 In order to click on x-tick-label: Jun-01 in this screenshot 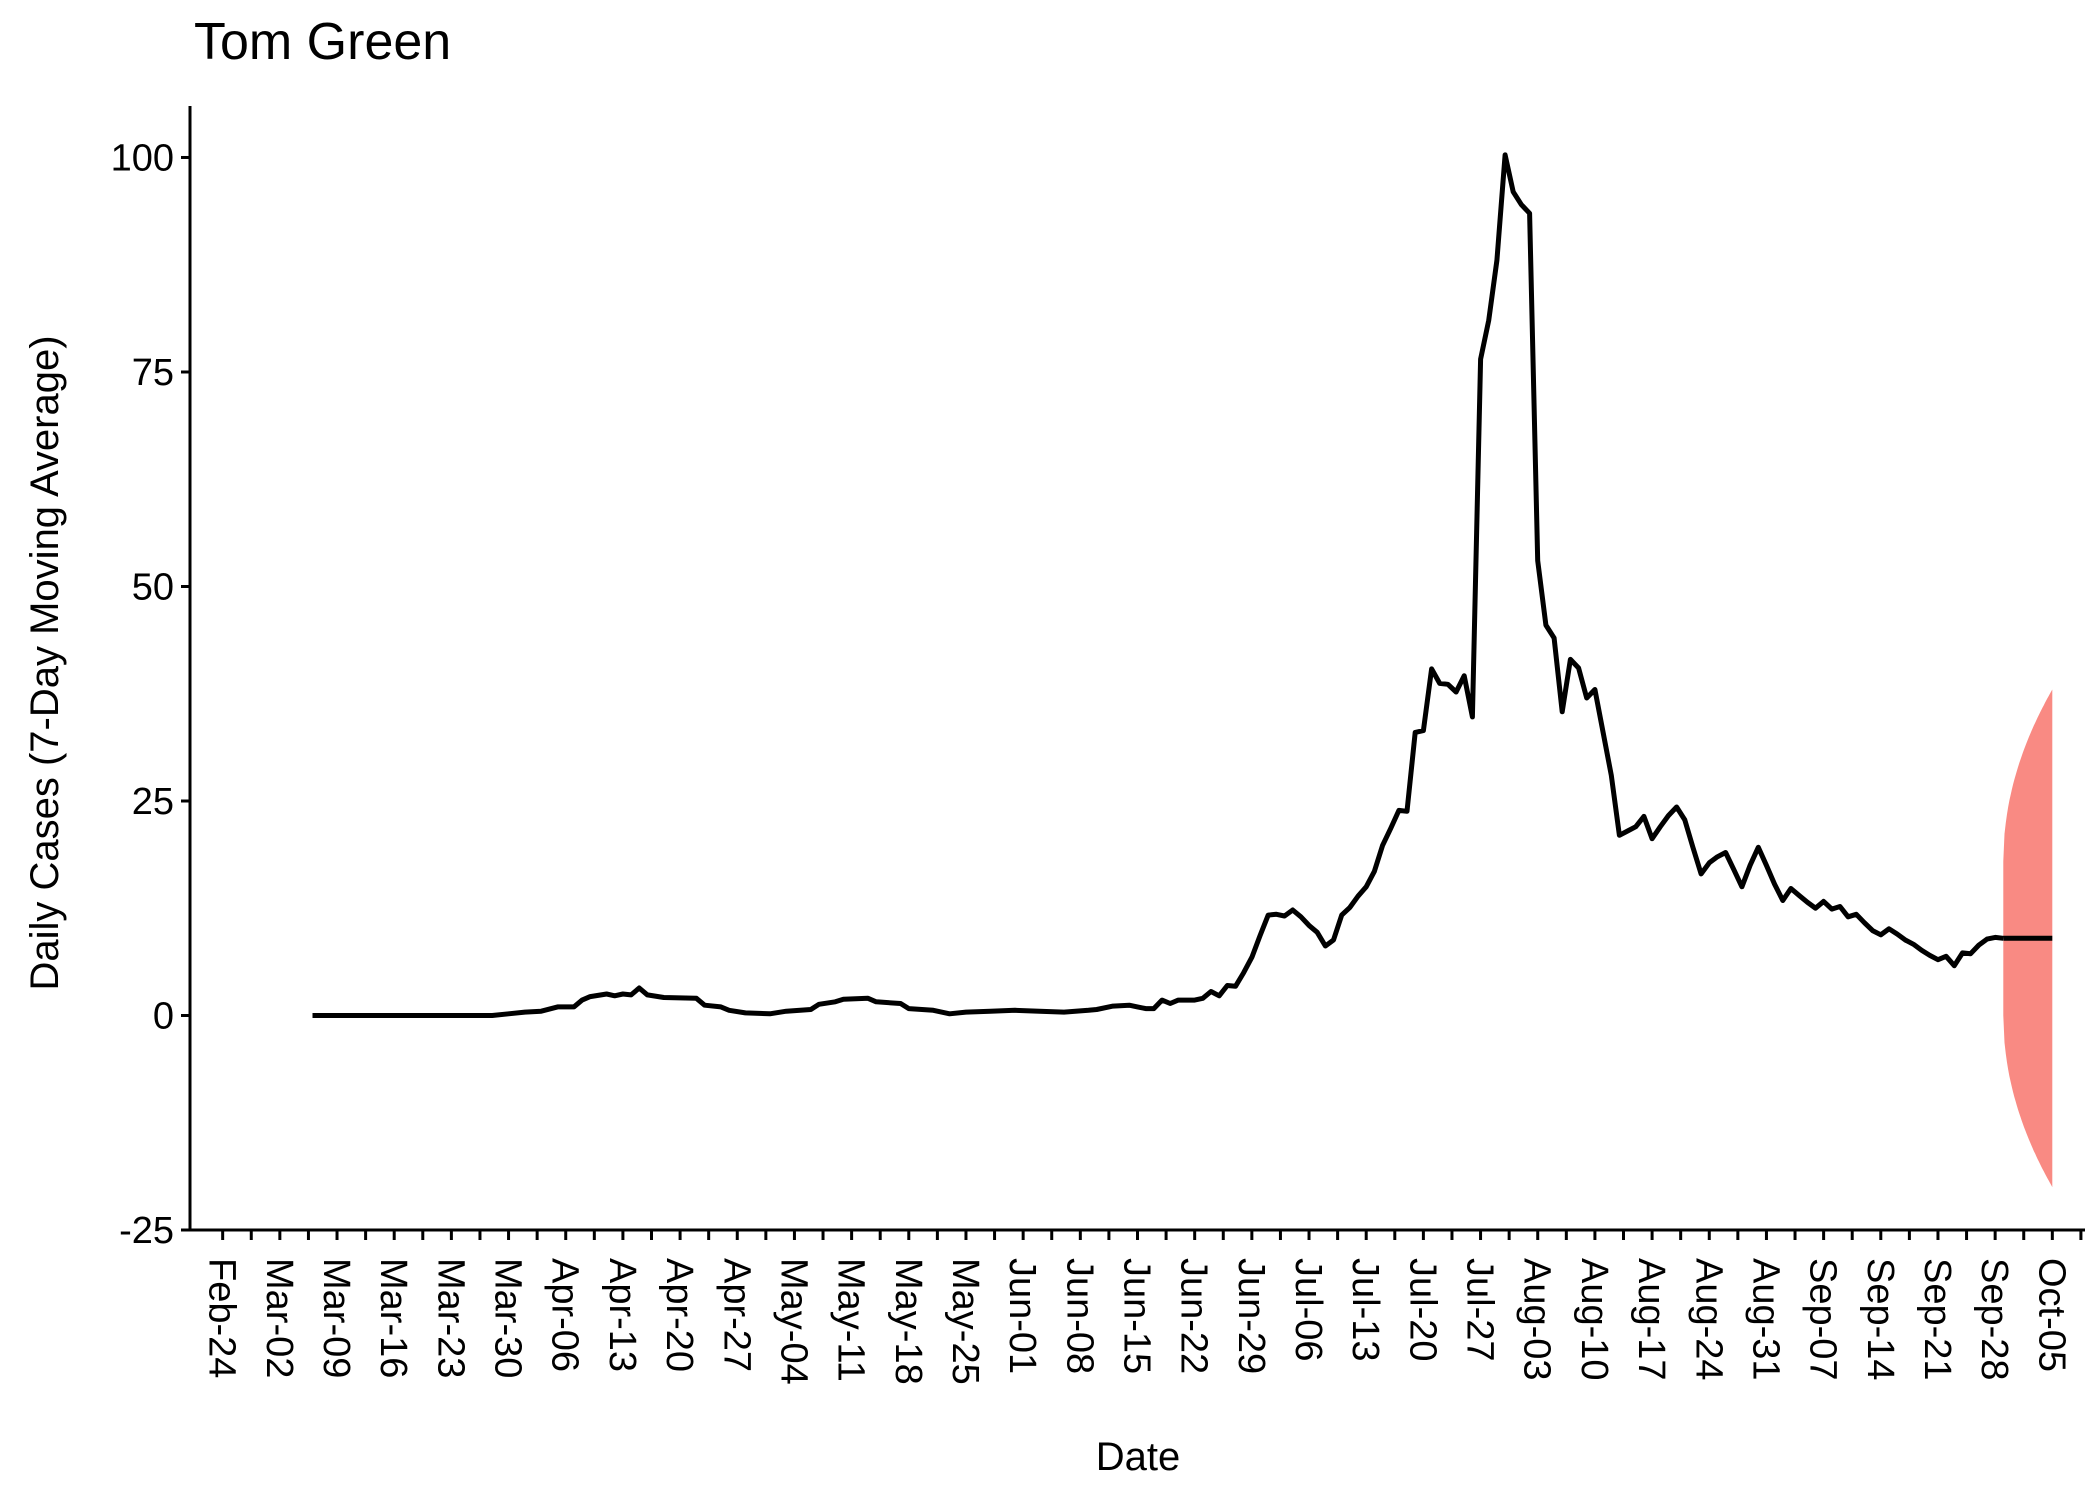, I will do `click(1022, 1316)`.